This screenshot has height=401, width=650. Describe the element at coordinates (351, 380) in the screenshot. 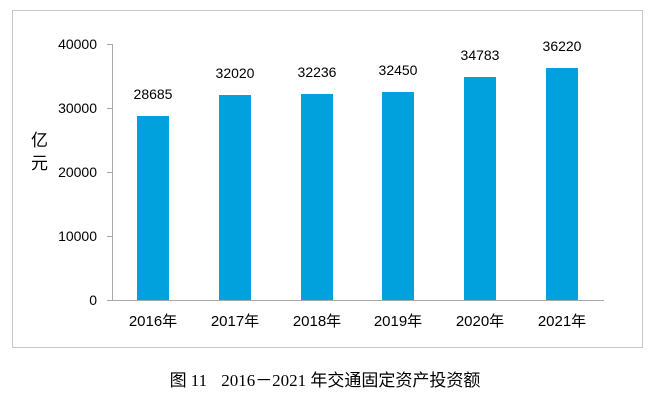

I see `caption-text: 2016－2021 年交通固定资产投资额` at that location.